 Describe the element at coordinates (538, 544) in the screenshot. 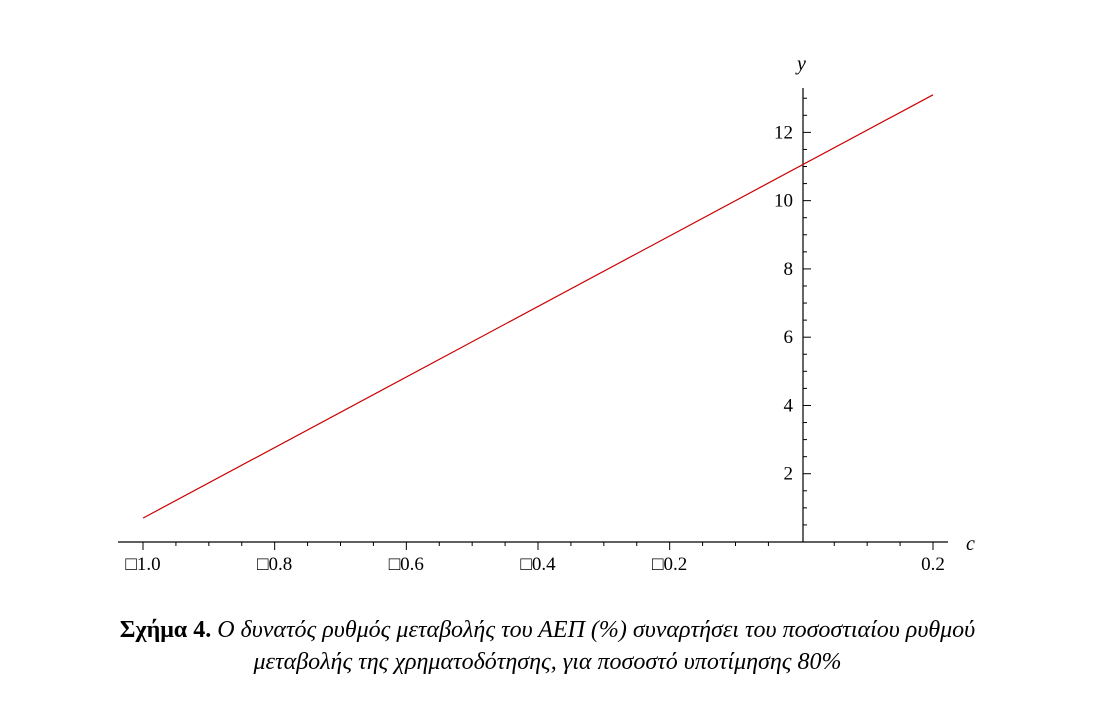

I see `x-minor-ticks` at that location.